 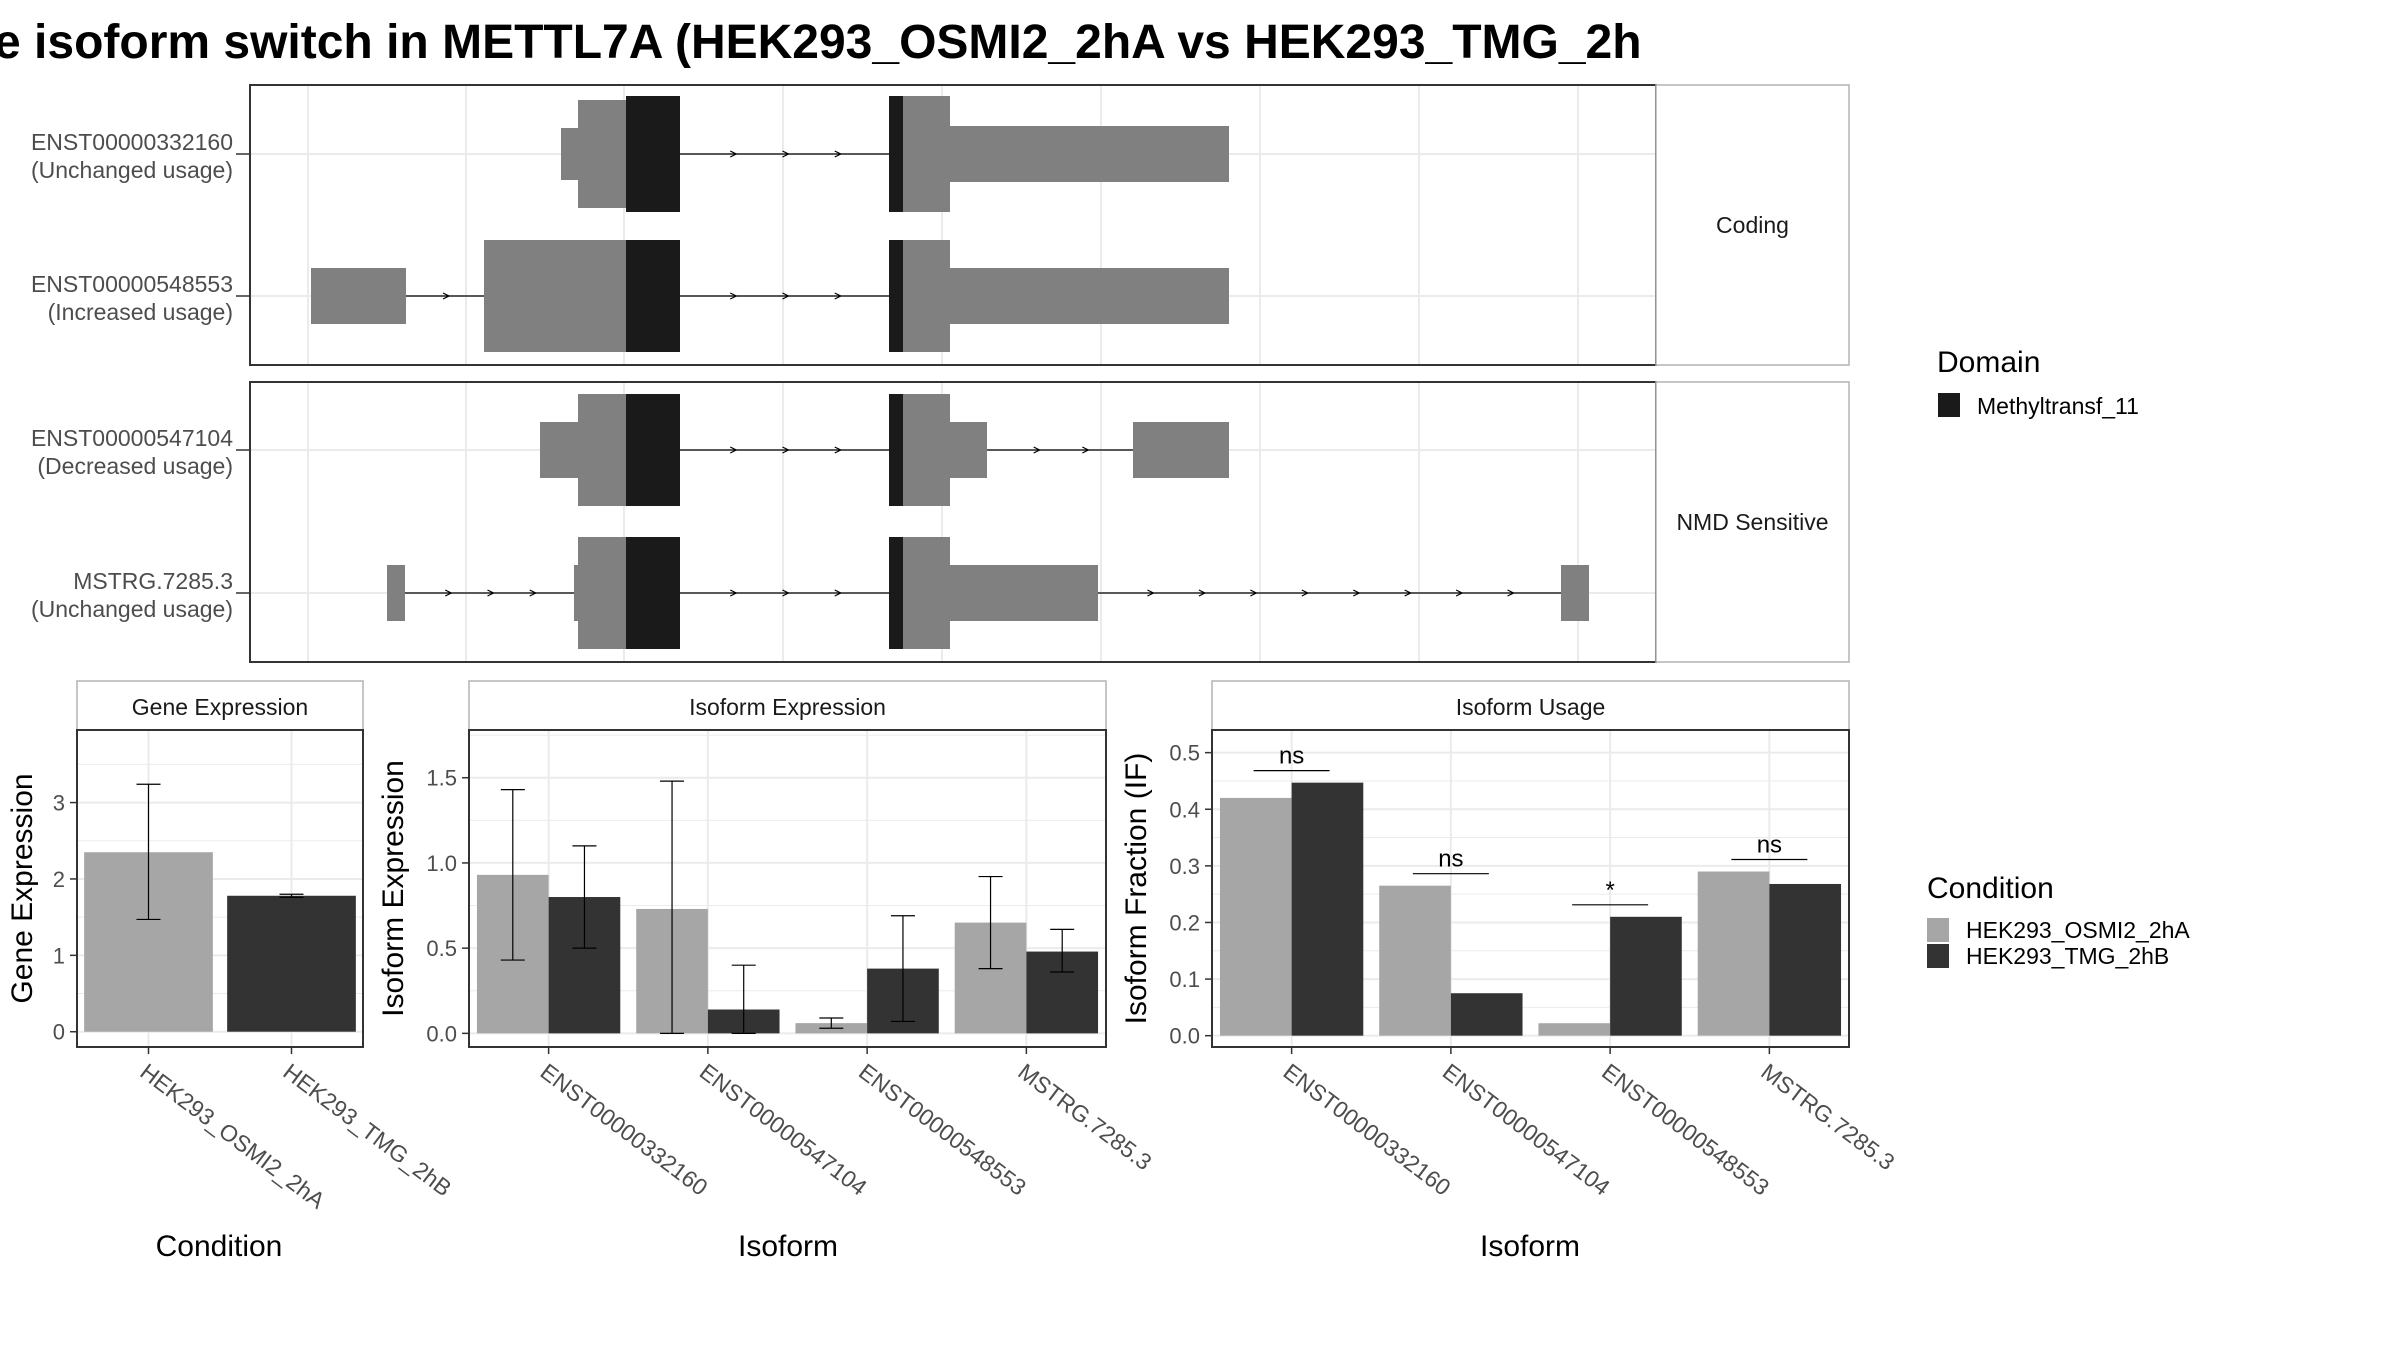 I want to click on domain-legend: Domain Methyltransf_11, so click(x=2038, y=382).